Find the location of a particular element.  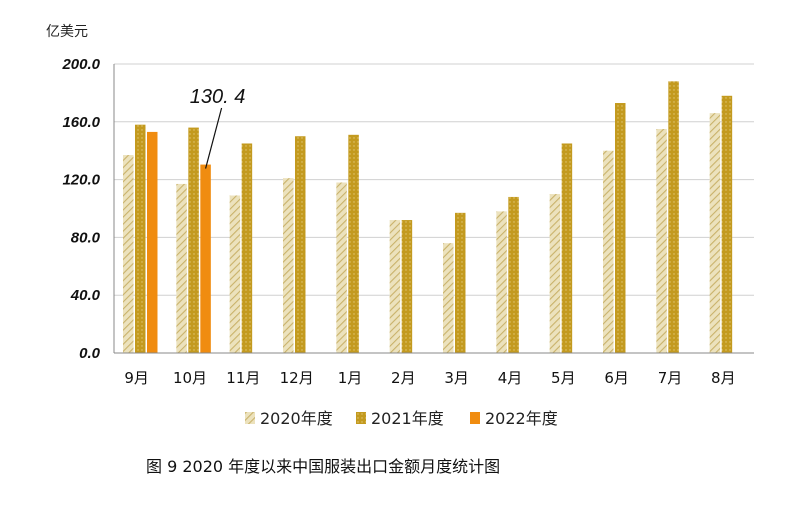

annotation-label: 130. 4 is located at coordinates (218, 97).